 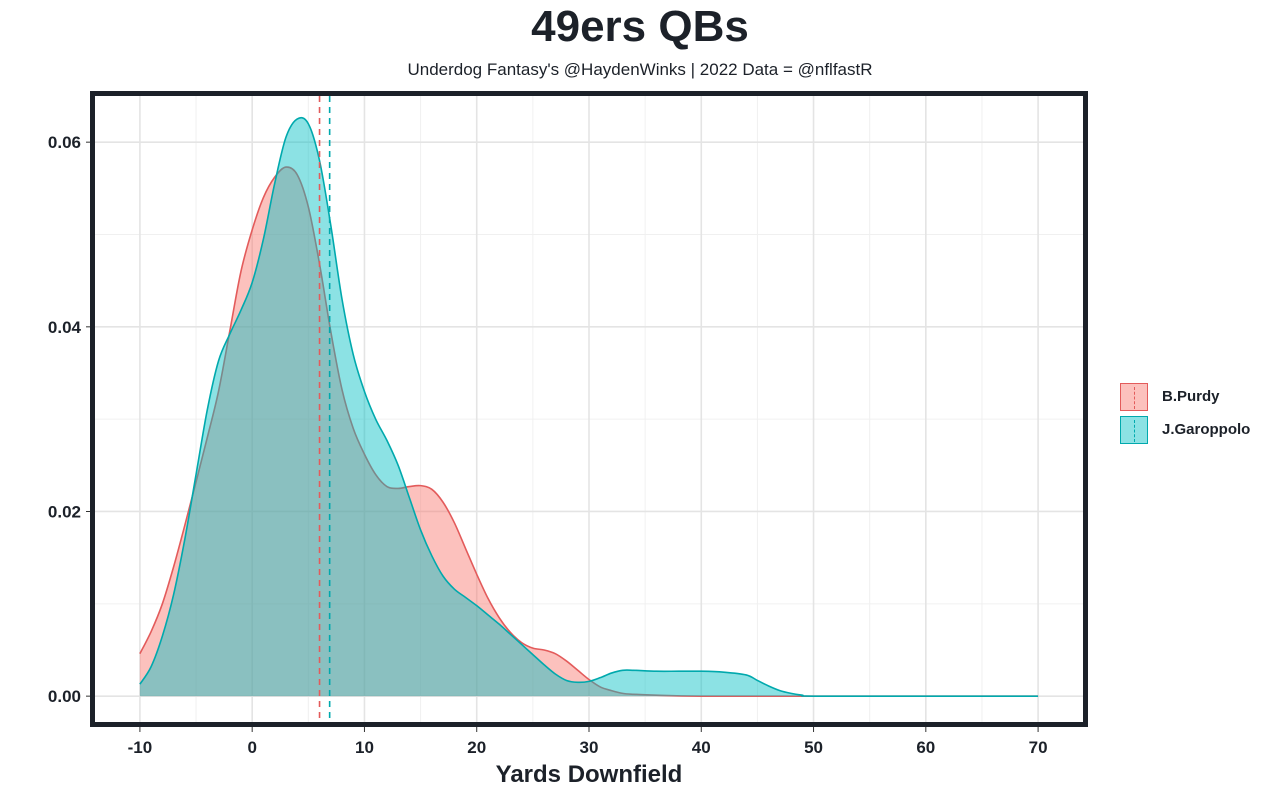 What do you see at coordinates (69, 419) in the screenshot?
I see `y-axis: 0.00 0.02 0.04 0.06` at bounding box center [69, 419].